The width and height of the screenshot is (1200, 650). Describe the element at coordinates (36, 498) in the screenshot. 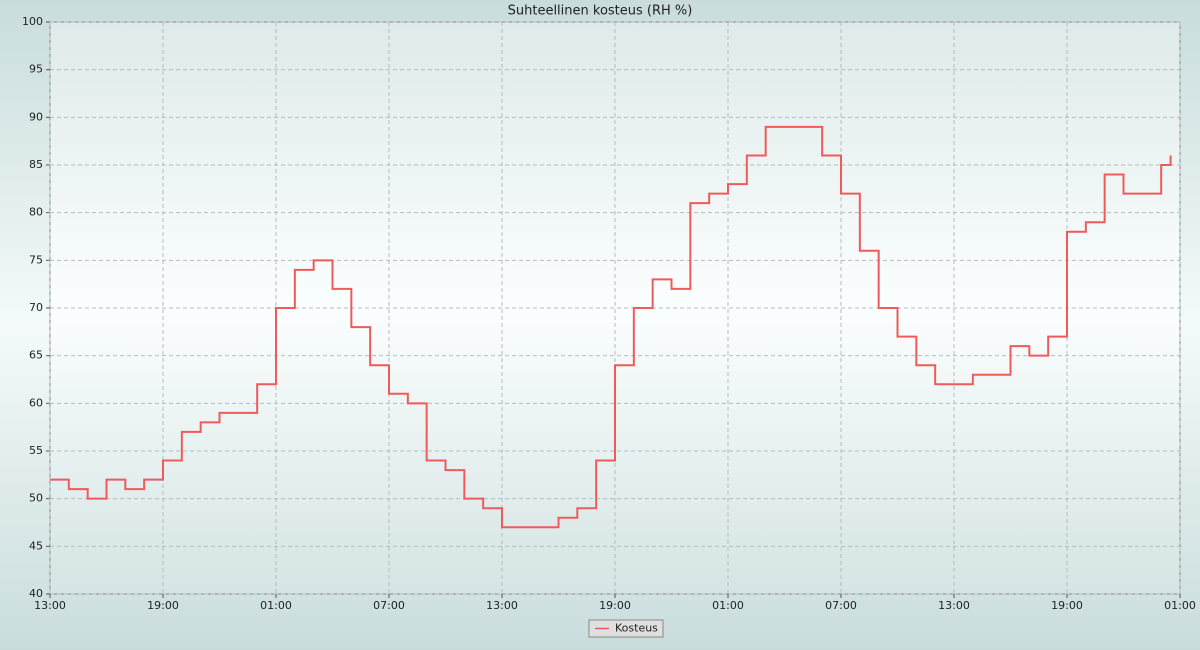

I see `y-tick-label: 50` at that location.